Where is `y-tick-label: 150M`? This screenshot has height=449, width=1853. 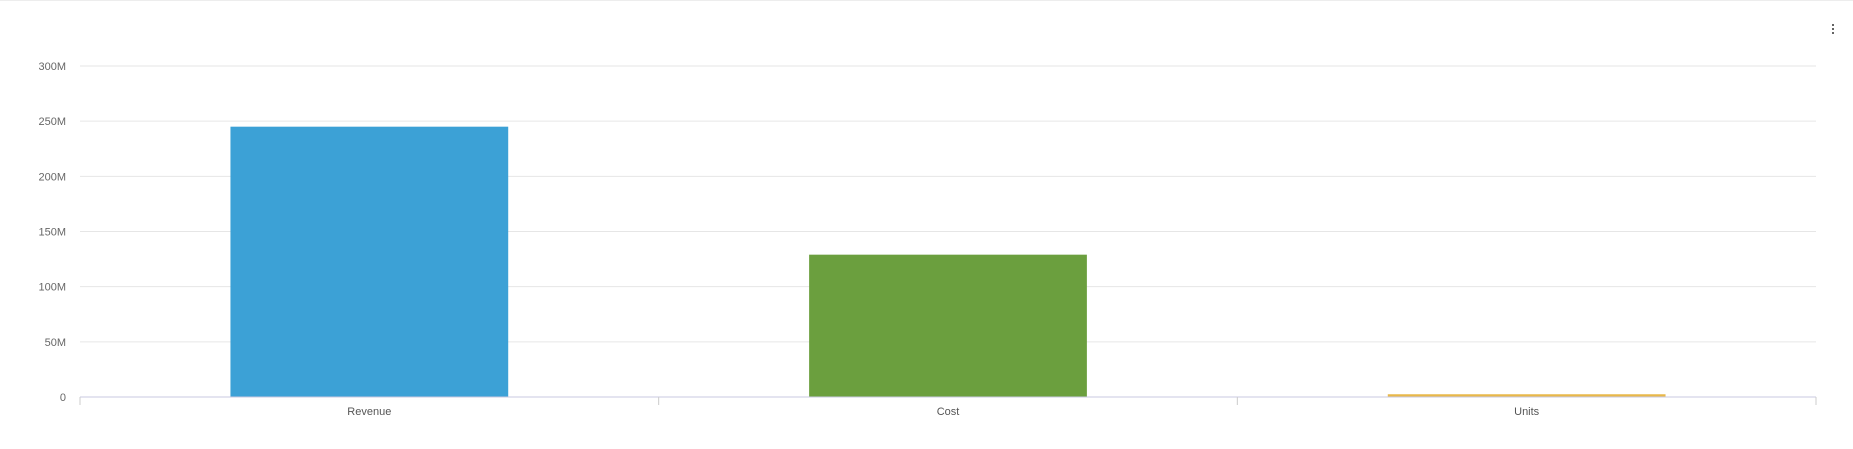 y-tick-label: 150M is located at coordinates (52, 233).